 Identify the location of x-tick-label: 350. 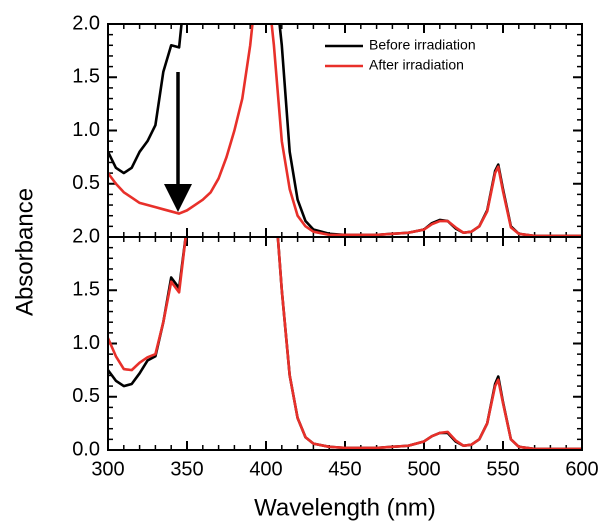
(186, 469).